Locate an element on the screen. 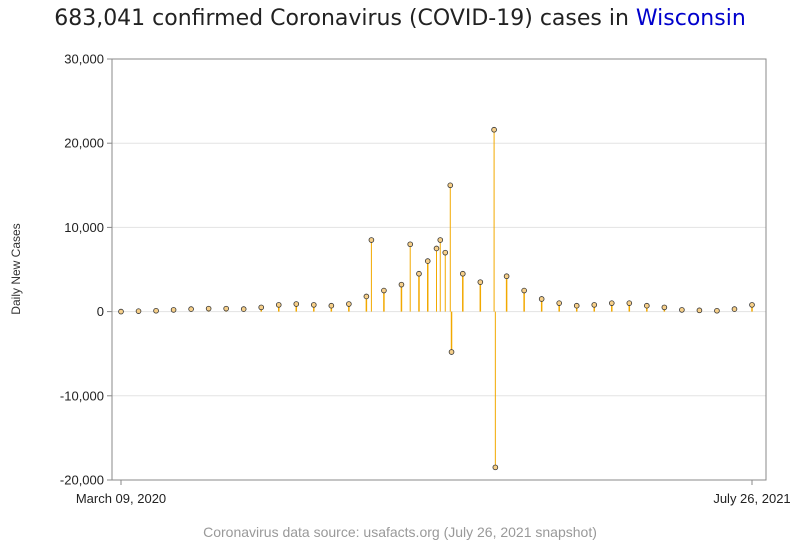 Image resolution: width=800 pixels, height=550 pixels. x-ticks-group: March 09, 2020 July 26, 2021 is located at coordinates (433, 493).